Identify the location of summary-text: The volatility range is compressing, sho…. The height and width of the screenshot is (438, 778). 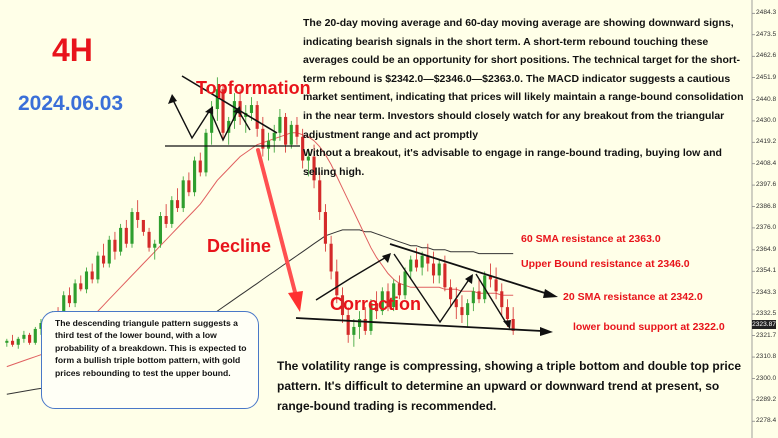
(509, 386).